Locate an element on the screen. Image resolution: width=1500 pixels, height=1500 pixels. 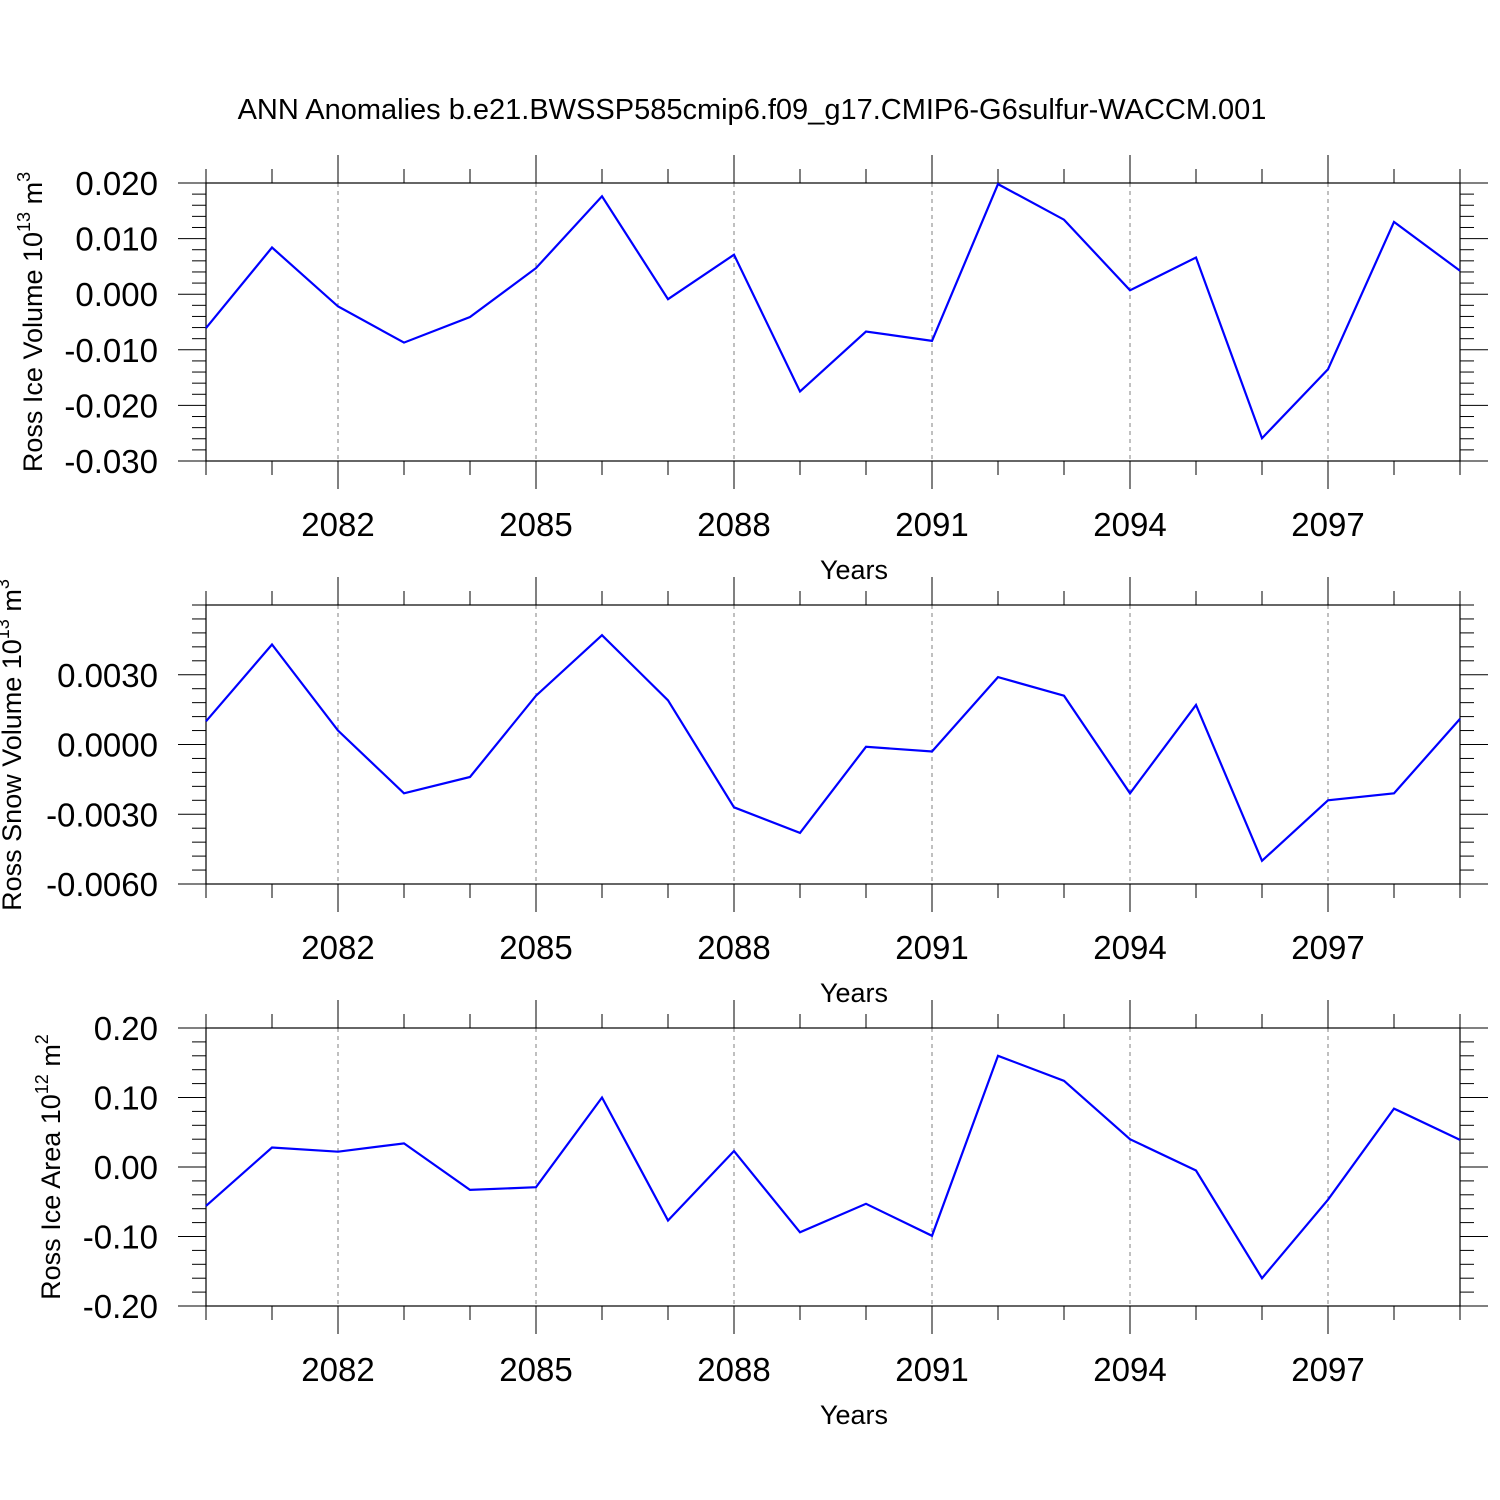
y-tick-label: -0.020 is located at coordinates (111, 405).